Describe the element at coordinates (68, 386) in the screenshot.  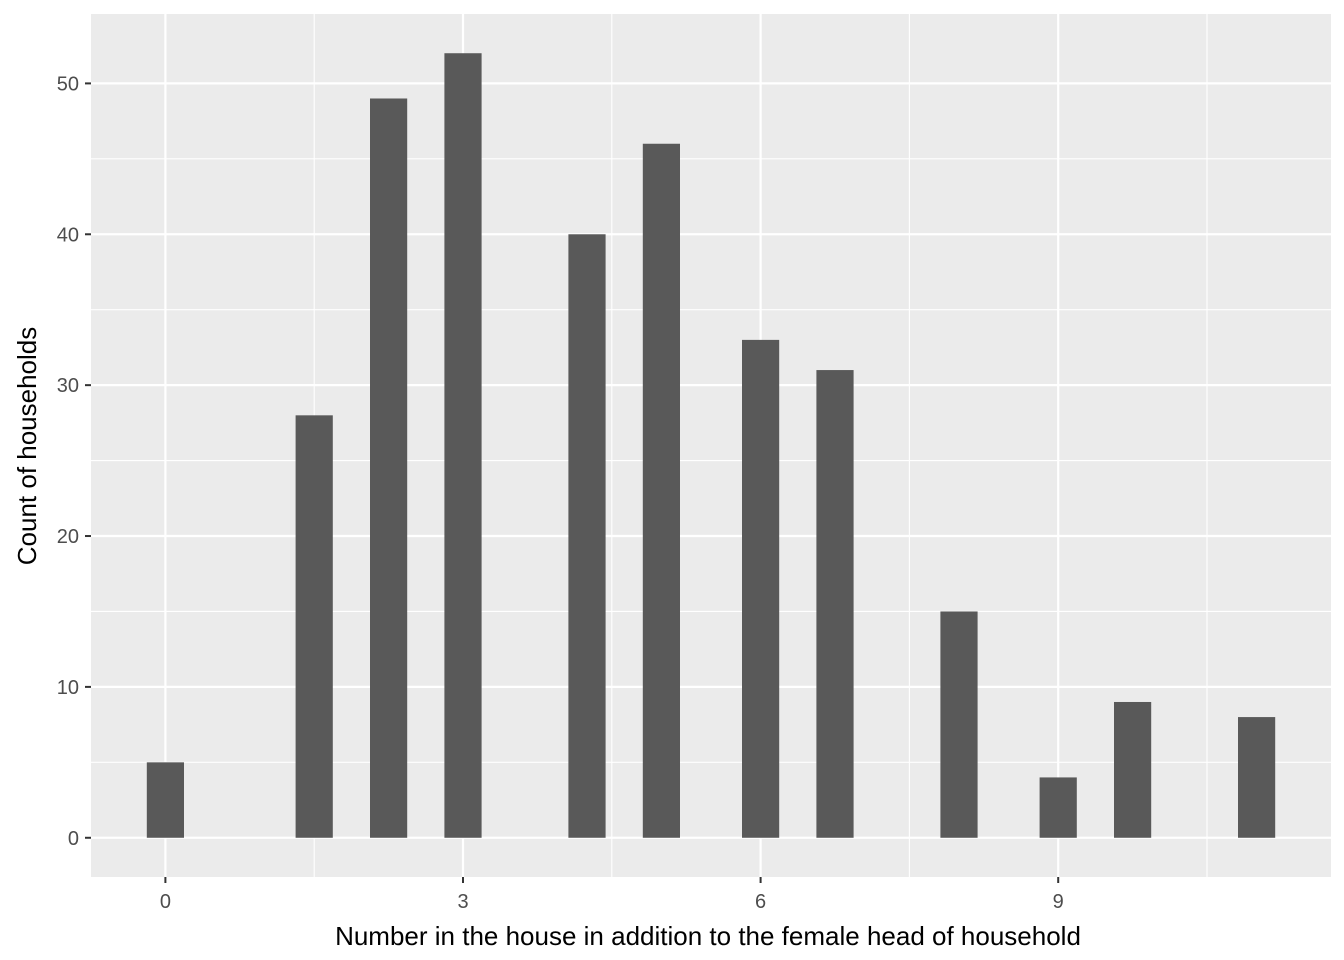
I see `y-tick-label: 30` at that location.